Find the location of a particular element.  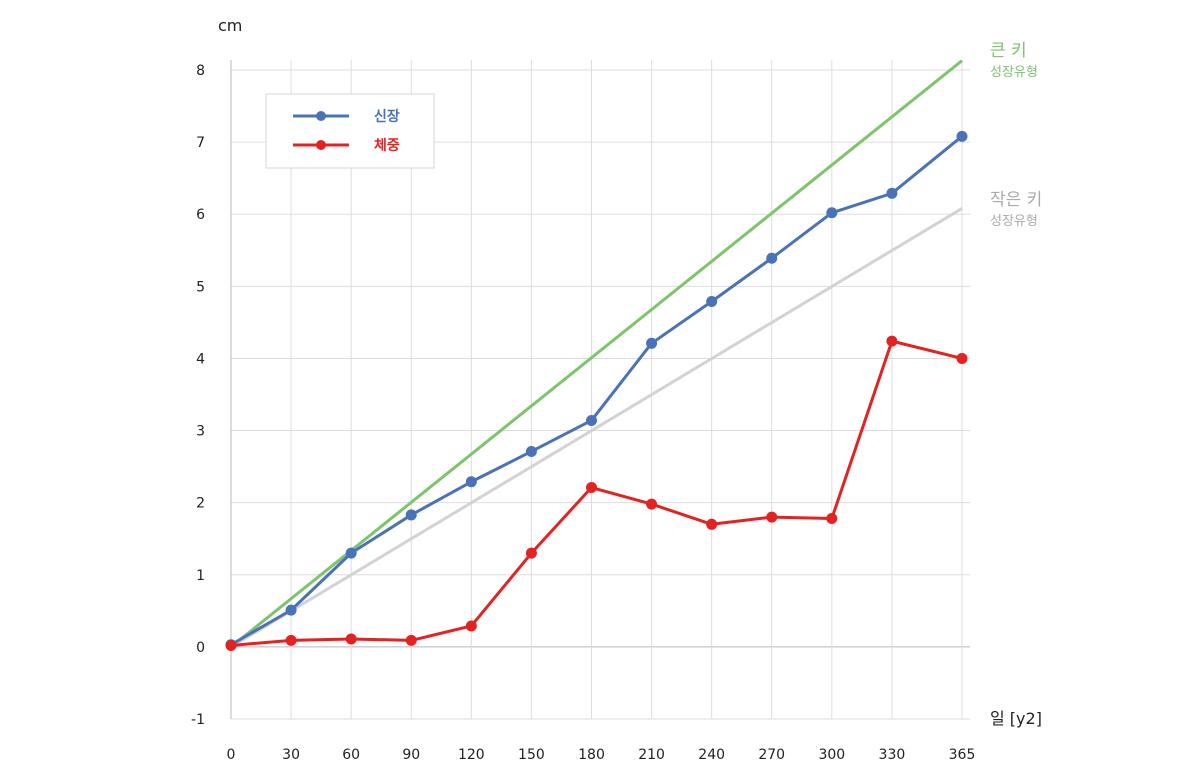

x-tick-label: 210 is located at coordinates (651, 755).